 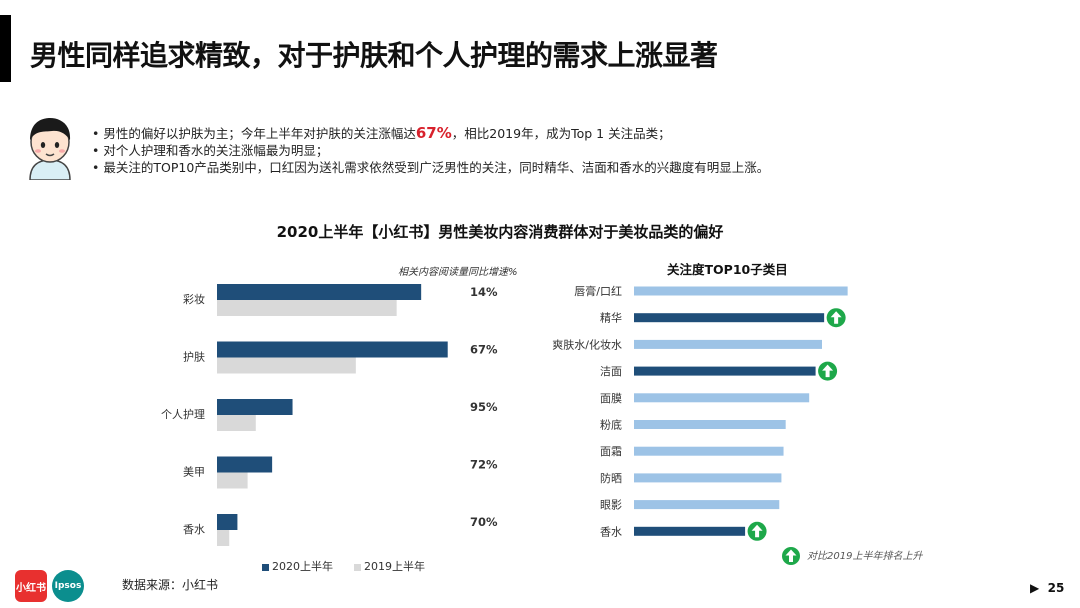 I want to click on ipsos-logo: Ipsos, so click(x=68, y=586).